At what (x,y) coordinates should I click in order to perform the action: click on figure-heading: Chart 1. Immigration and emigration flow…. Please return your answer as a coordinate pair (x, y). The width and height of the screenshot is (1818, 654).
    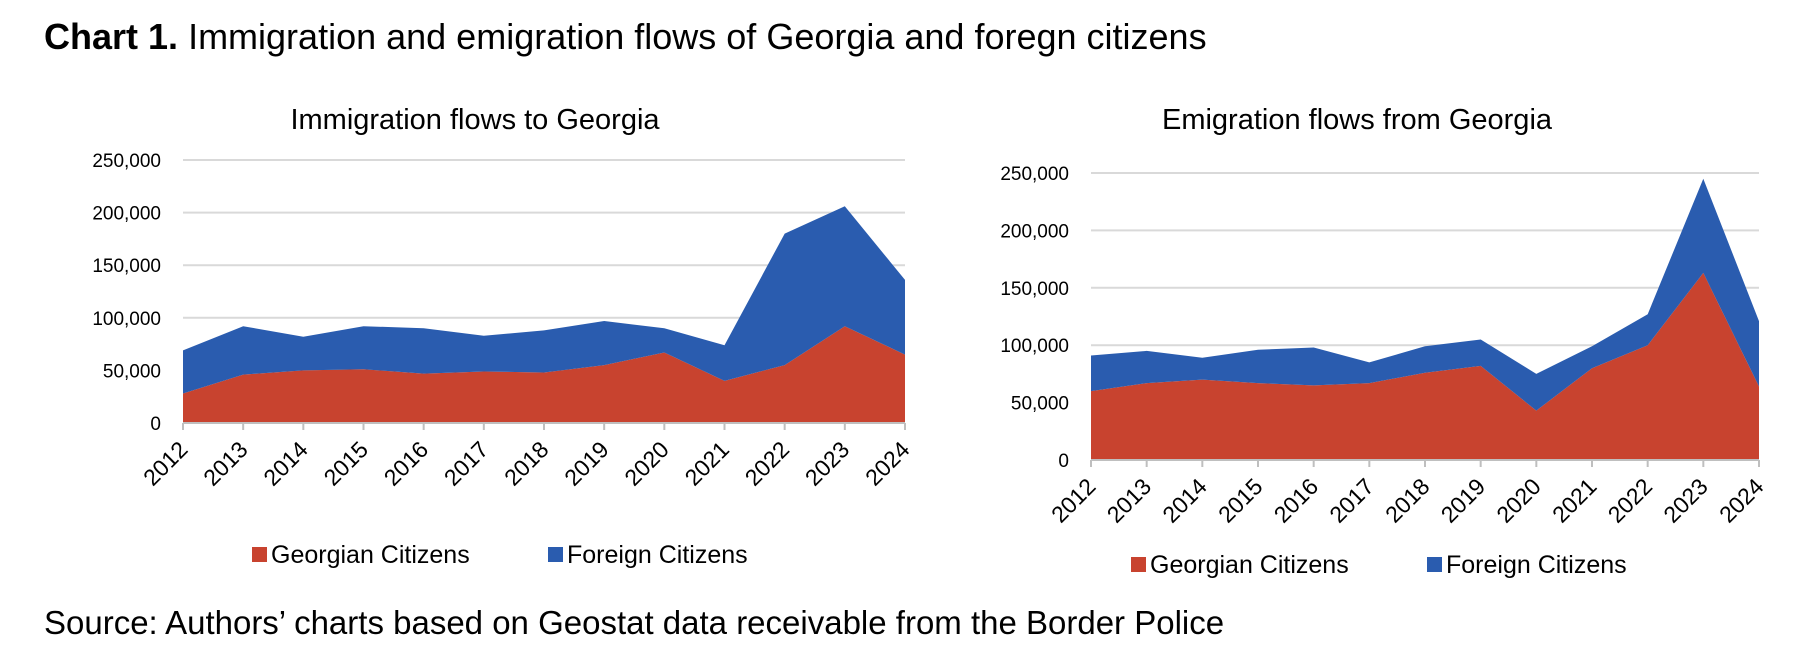
    Looking at the image, I should click on (625, 37).